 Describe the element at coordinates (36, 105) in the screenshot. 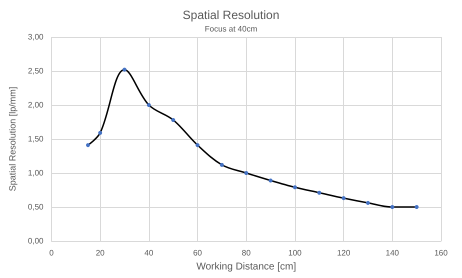

I see `y-tick-label: 2,00` at that location.